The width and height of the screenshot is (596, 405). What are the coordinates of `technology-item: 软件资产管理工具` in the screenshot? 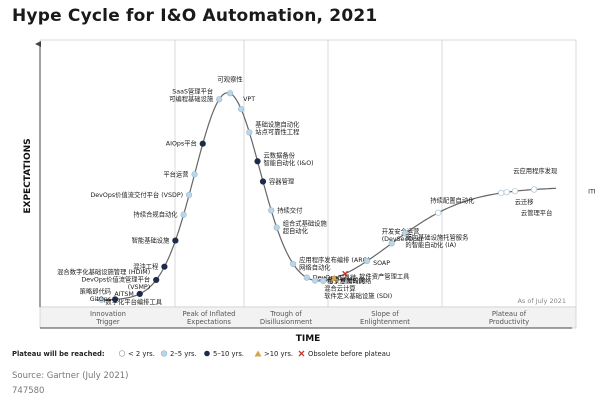 It's located at (376, 275).